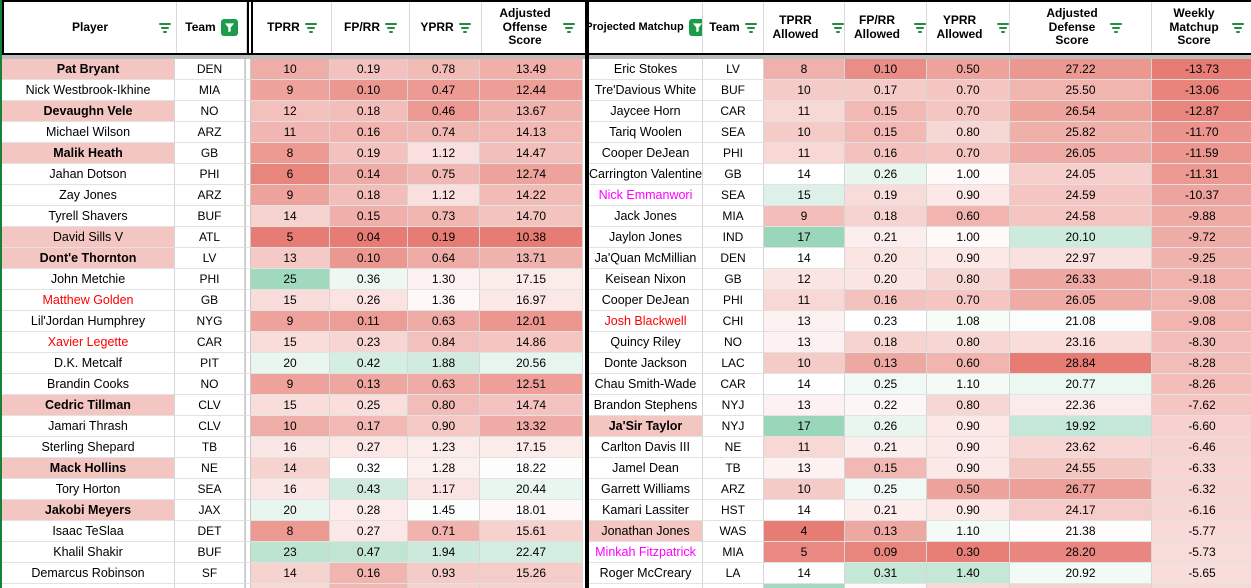 This screenshot has height=588, width=1251. I want to click on team-cell: GB, so click(210, 153).